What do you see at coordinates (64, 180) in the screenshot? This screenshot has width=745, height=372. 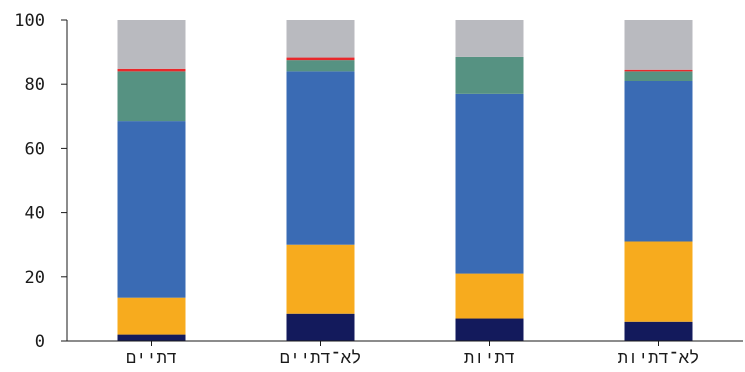 I see `y-axis` at bounding box center [64, 180].